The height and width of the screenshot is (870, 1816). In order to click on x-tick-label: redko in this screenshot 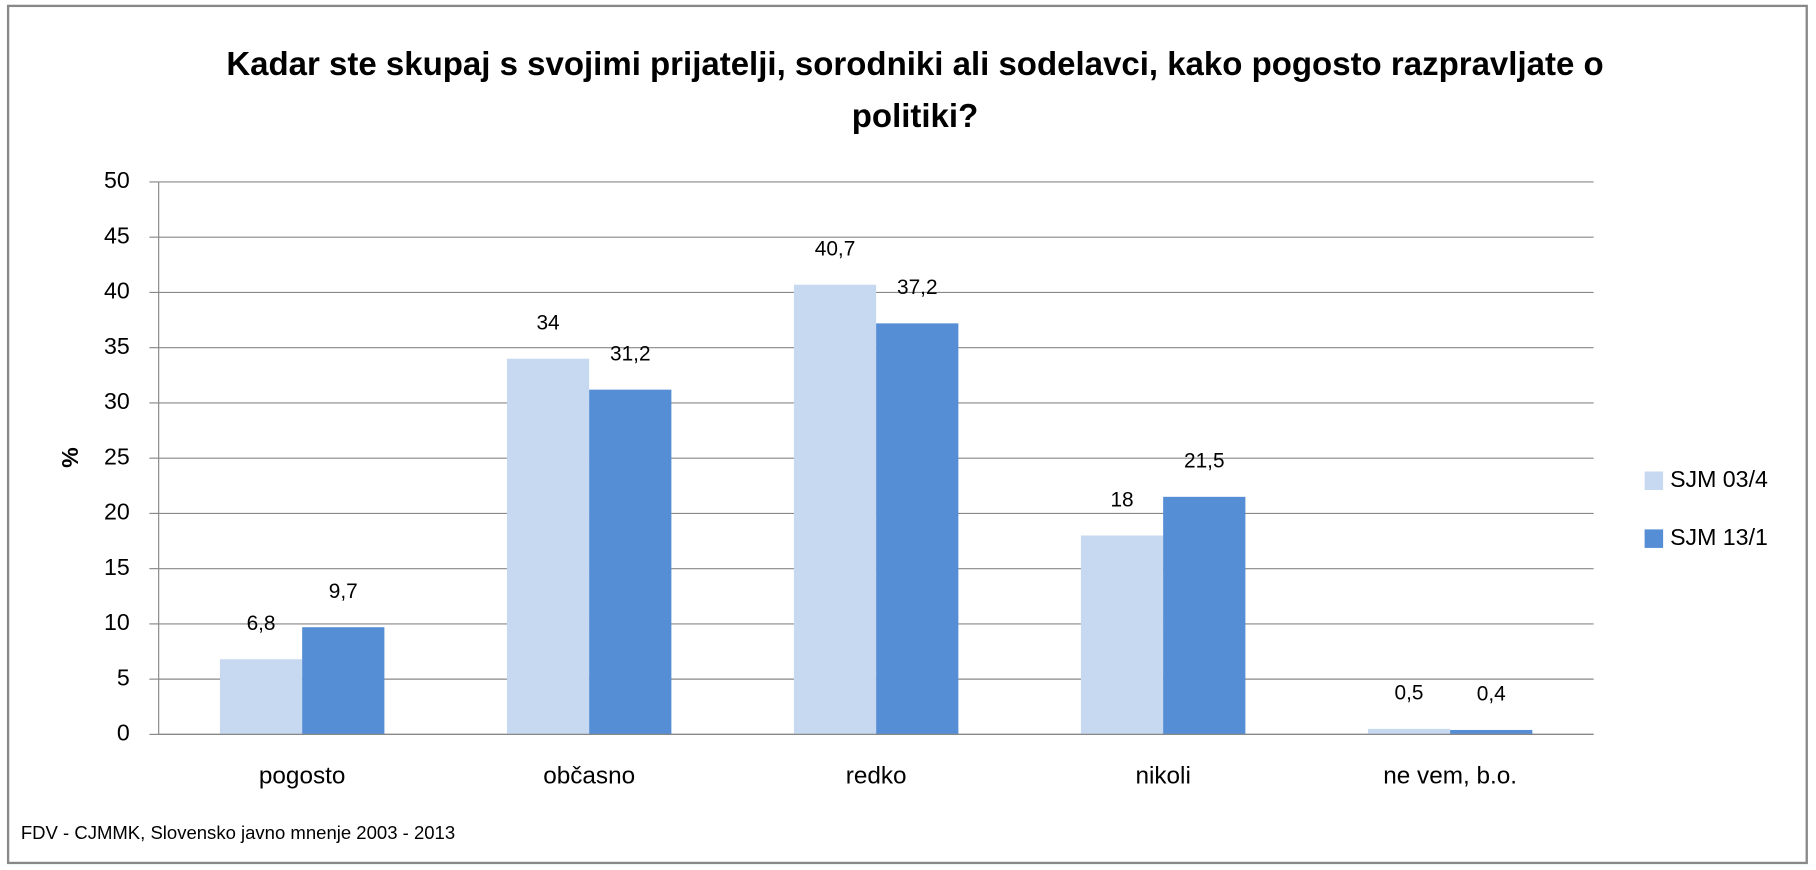, I will do `click(876, 776)`.